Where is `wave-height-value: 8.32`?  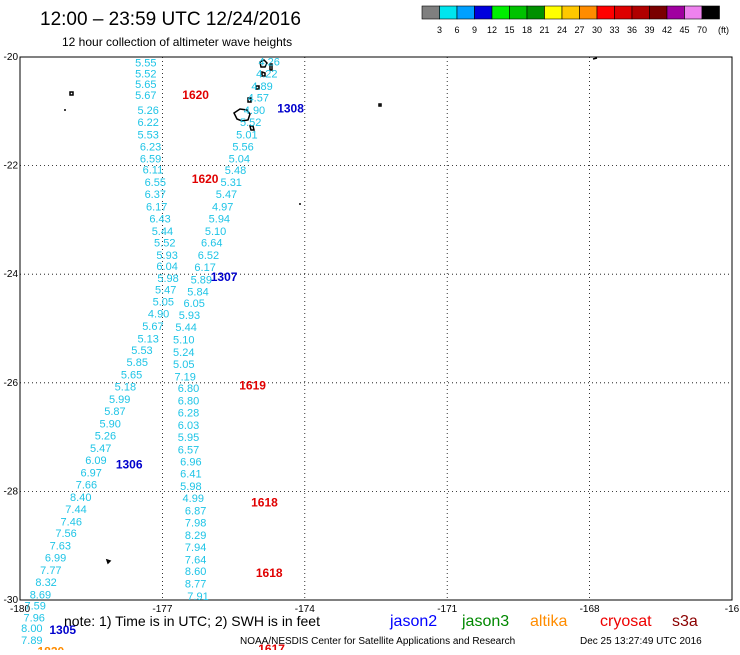 wave-height-value: 8.32 is located at coordinates (45, 583).